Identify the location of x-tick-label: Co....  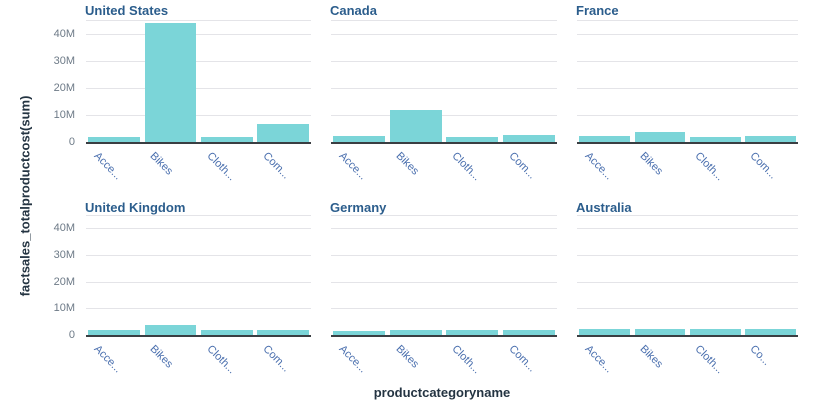
(760, 355).